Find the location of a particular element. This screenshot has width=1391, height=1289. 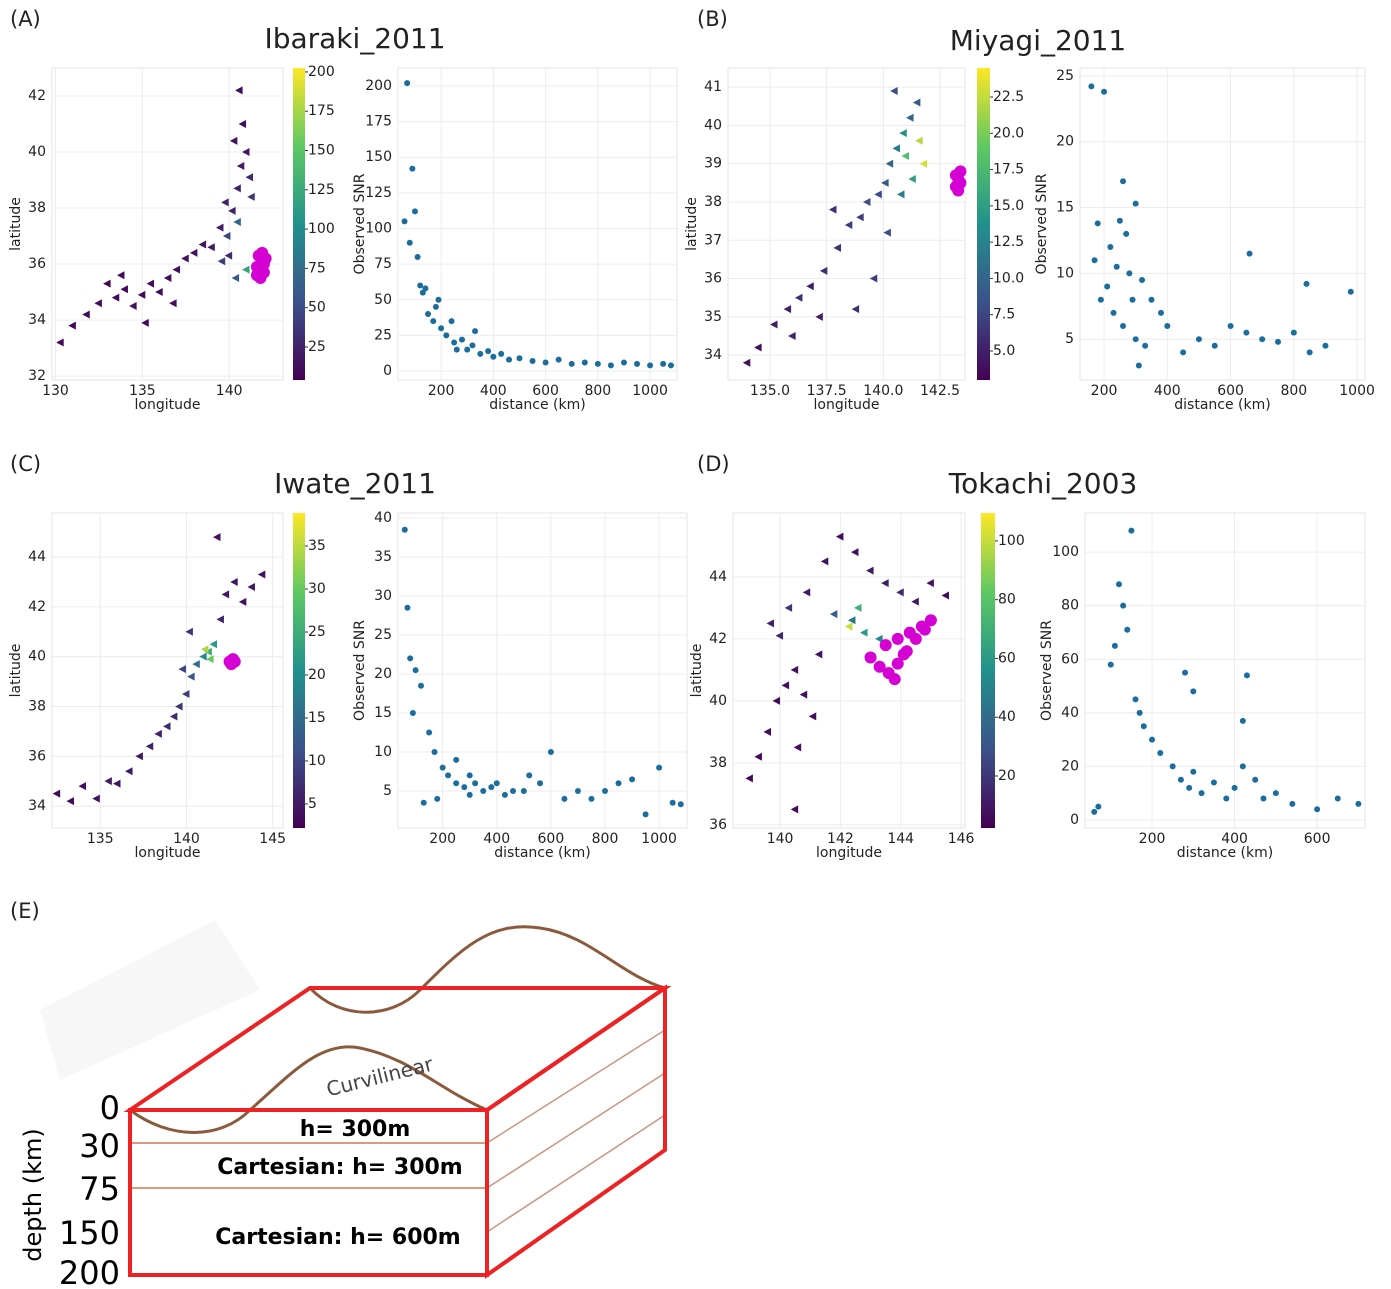

x-axis-label: longitude is located at coordinates (168, 853).